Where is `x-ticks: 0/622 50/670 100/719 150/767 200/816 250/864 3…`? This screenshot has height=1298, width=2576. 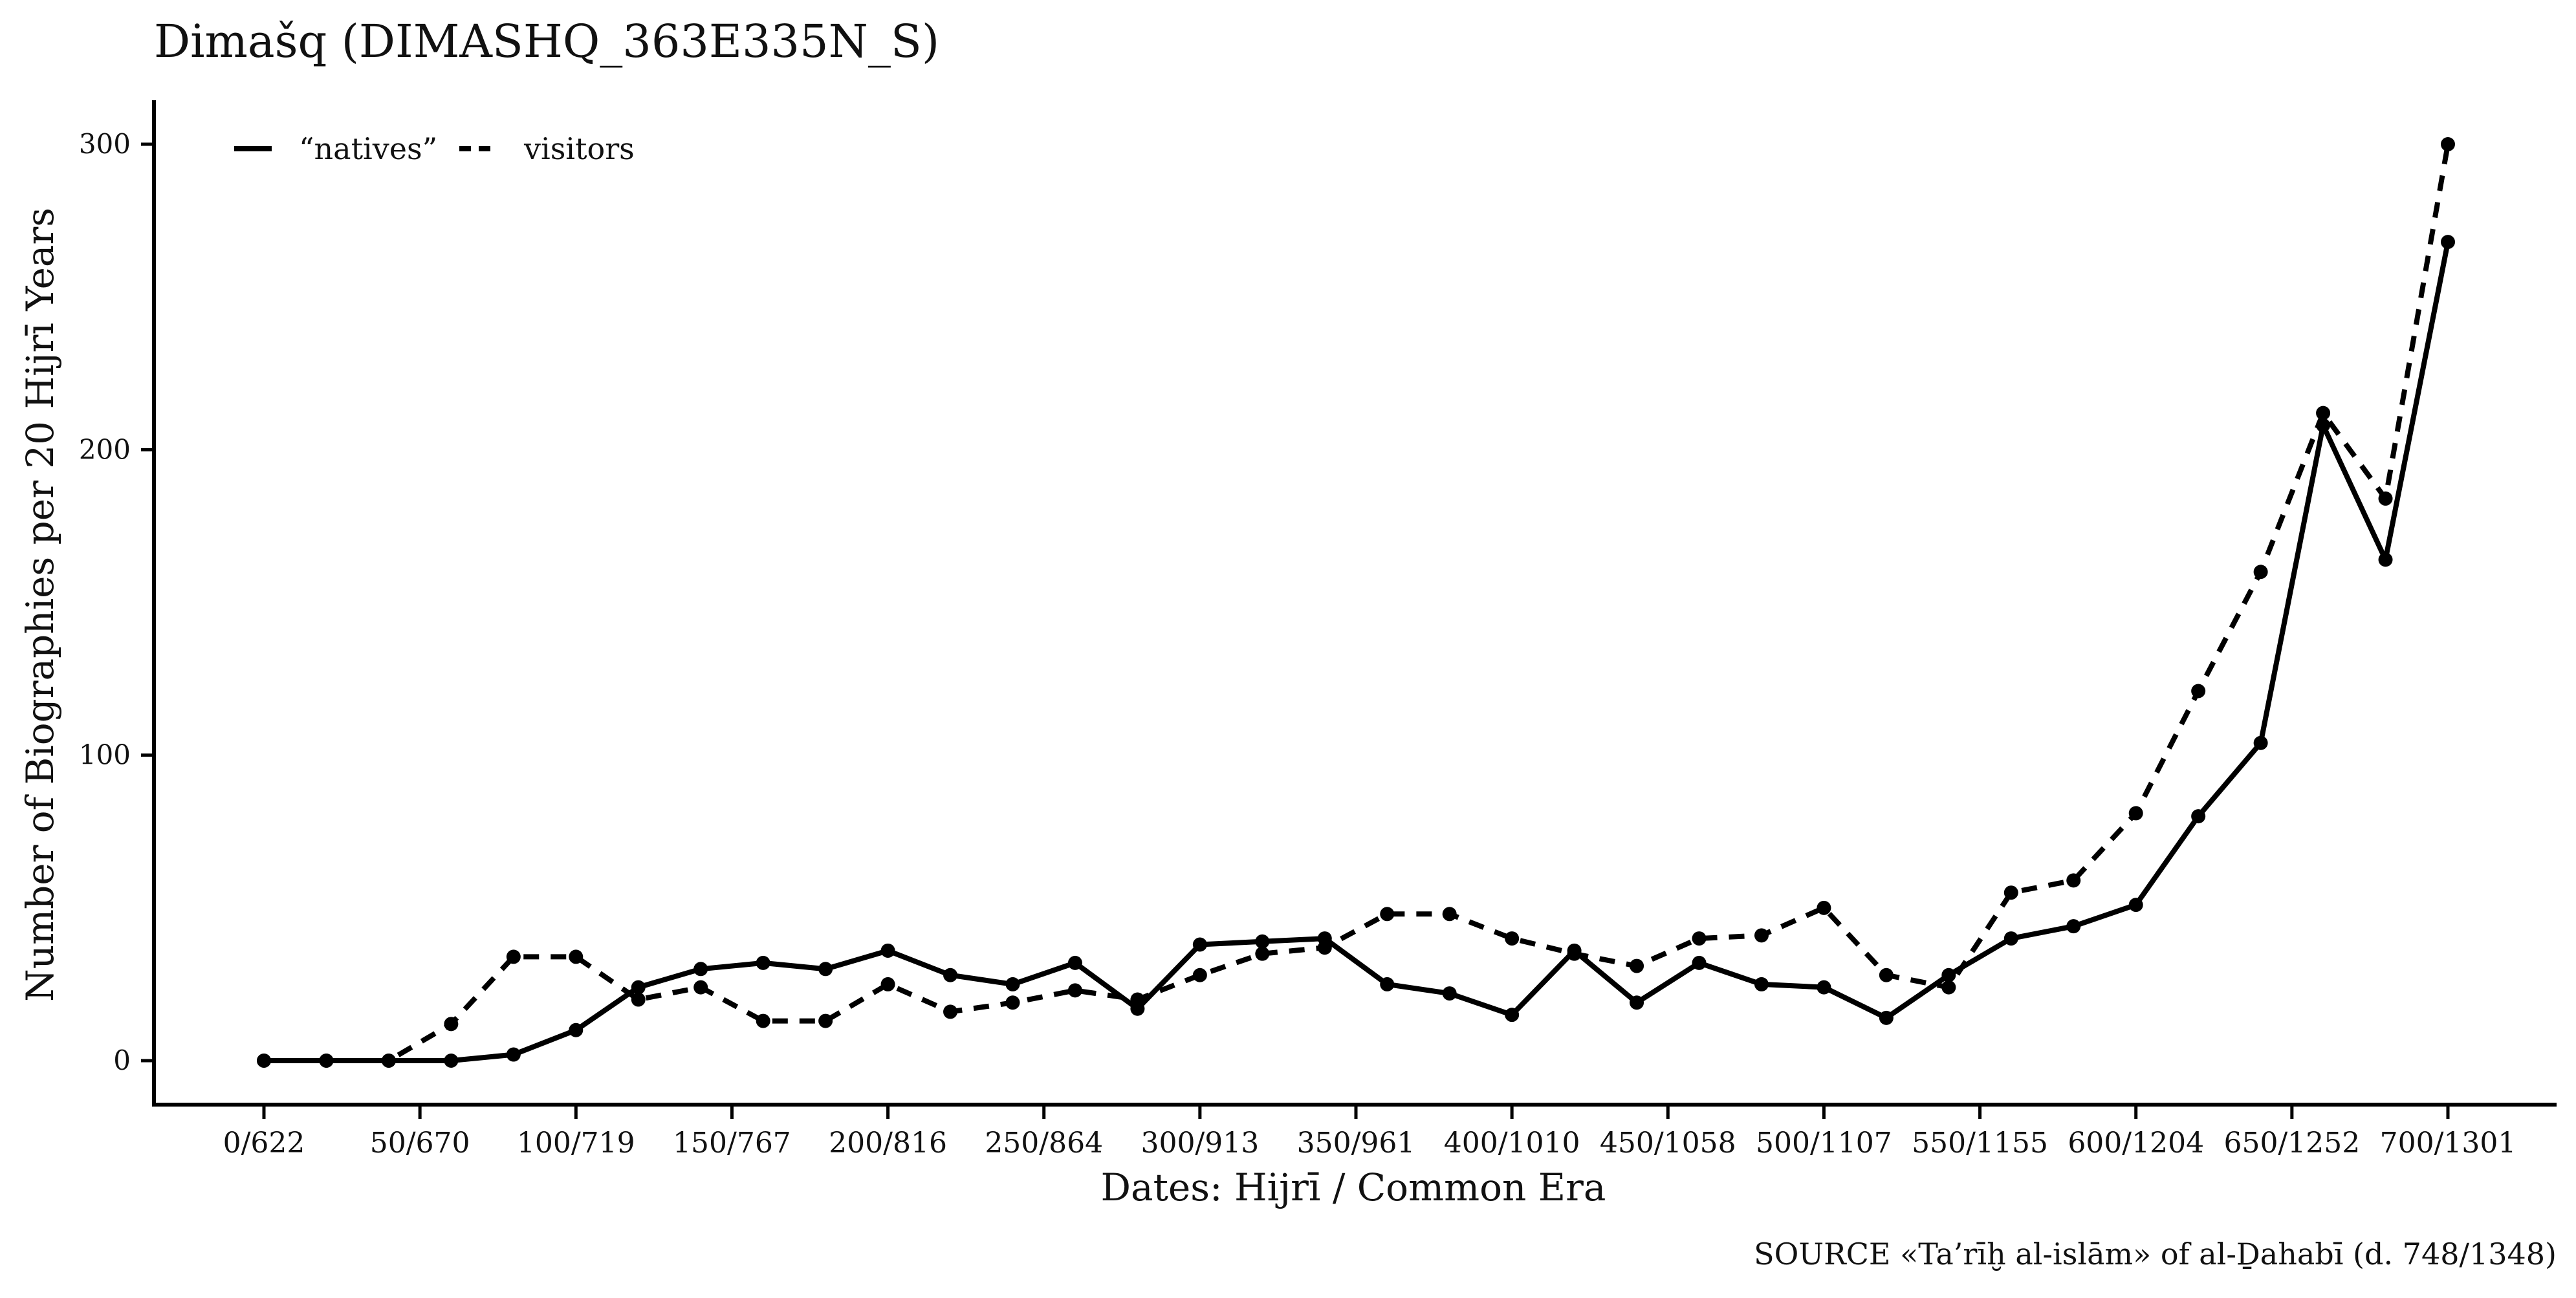
x-ticks: 0/622 50/670 100/719 150/767 200/816 250/864 3… is located at coordinates (1370, 1132).